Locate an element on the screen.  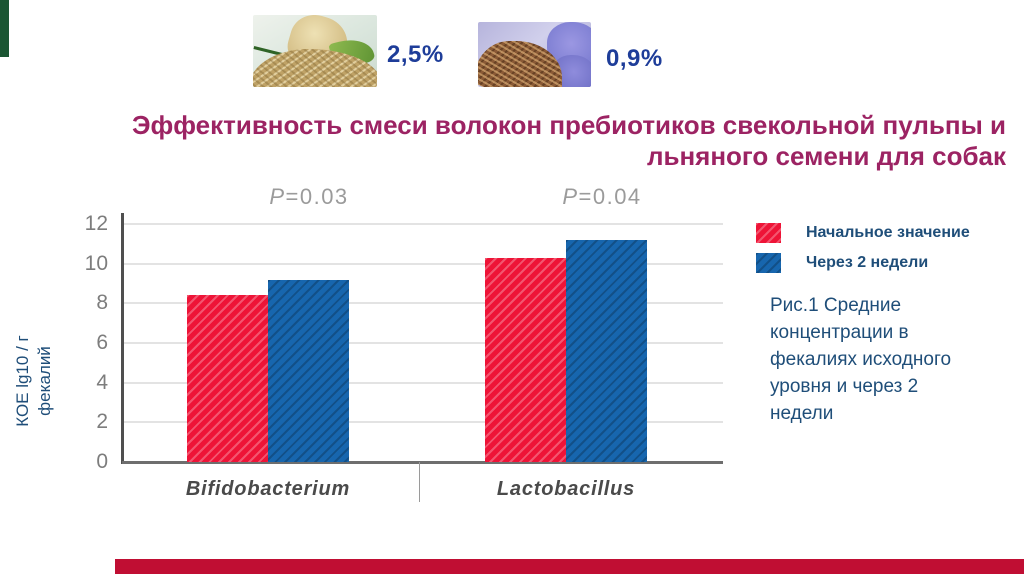
p-value-label: P=0.03 is located at coordinates (309, 196).